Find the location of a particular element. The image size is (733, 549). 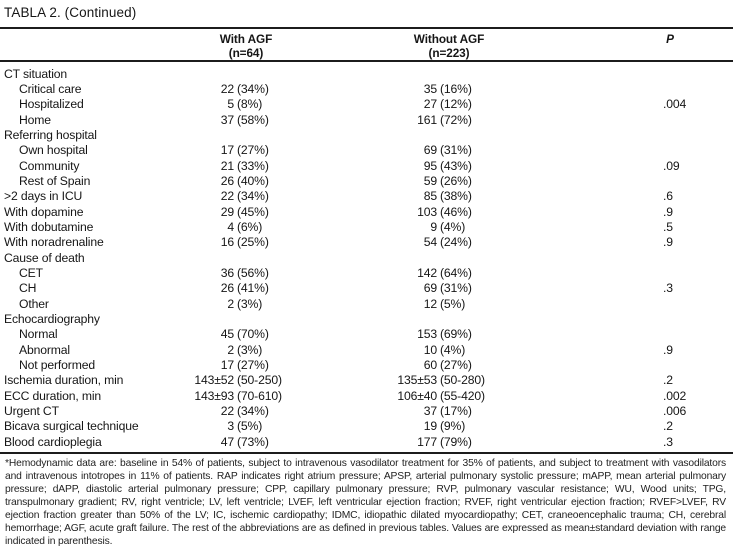

without-agf-parenthetical: (46%) is located at coordinates (456, 211).